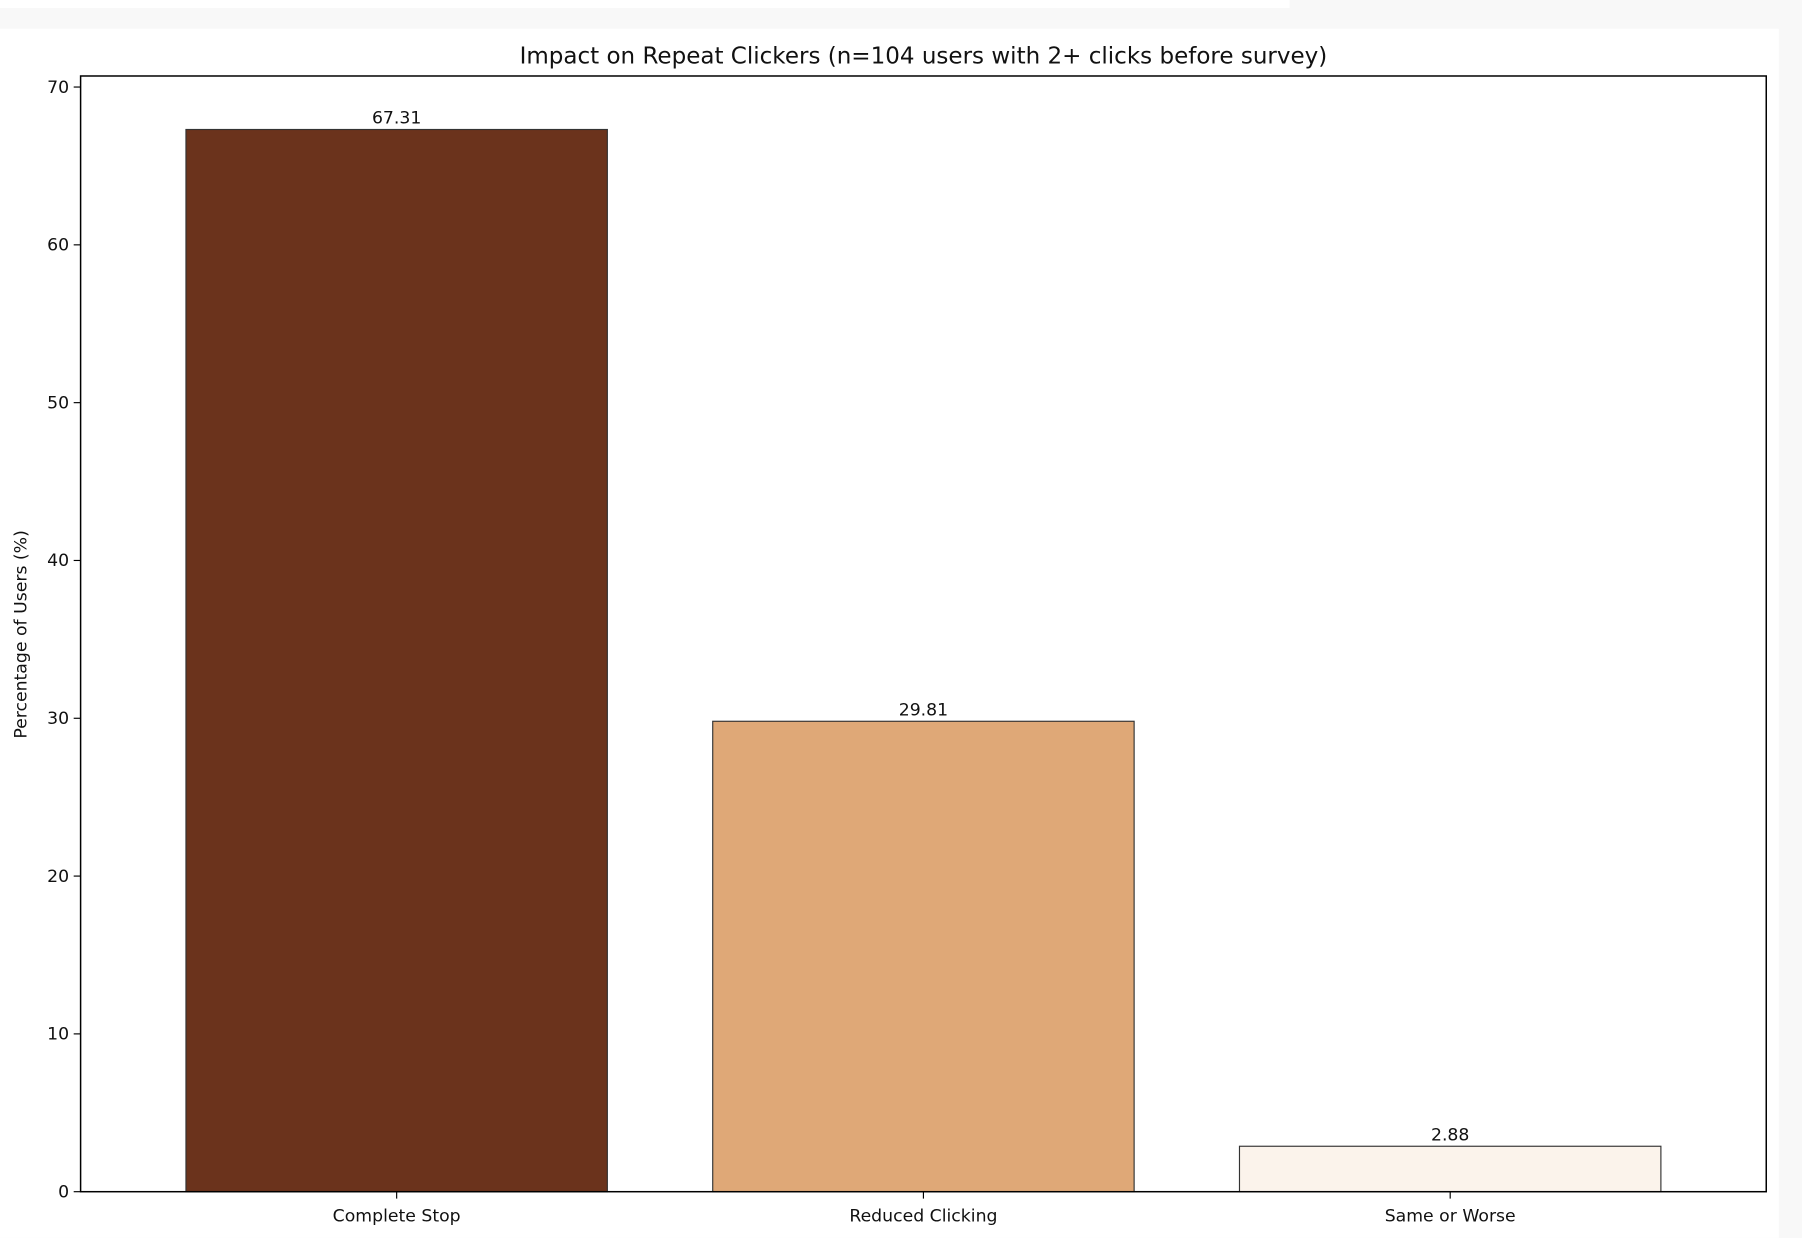  I want to click on y-tick-label: 60, so click(58, 246).